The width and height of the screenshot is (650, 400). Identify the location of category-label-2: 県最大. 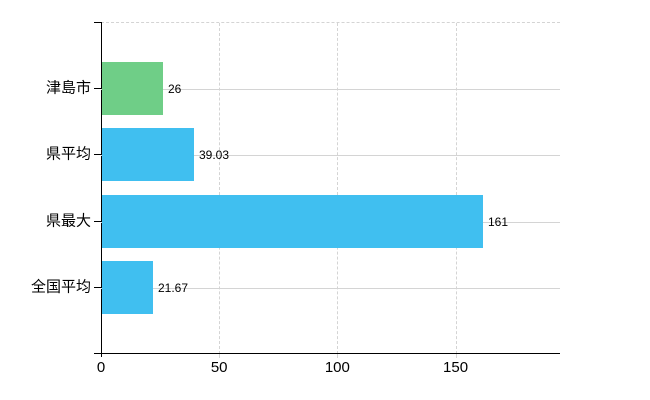
(68, 221).